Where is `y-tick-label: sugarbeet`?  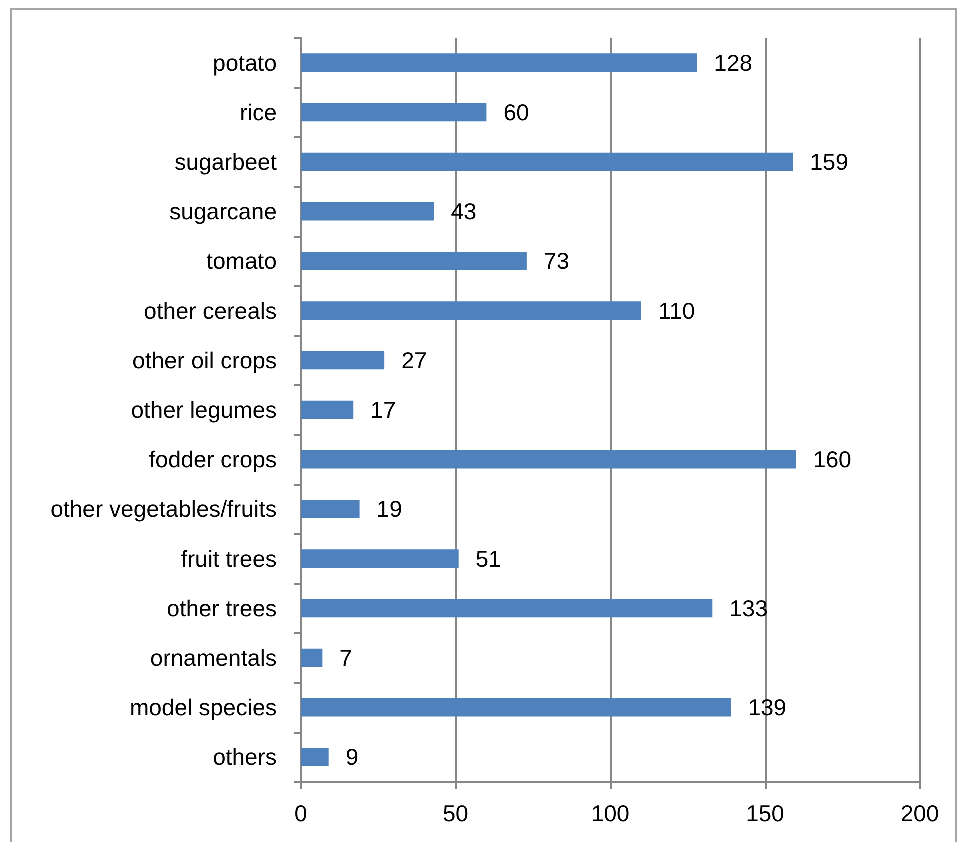 y-tick-label: sugarbeet is located at coordinates (226, 162).